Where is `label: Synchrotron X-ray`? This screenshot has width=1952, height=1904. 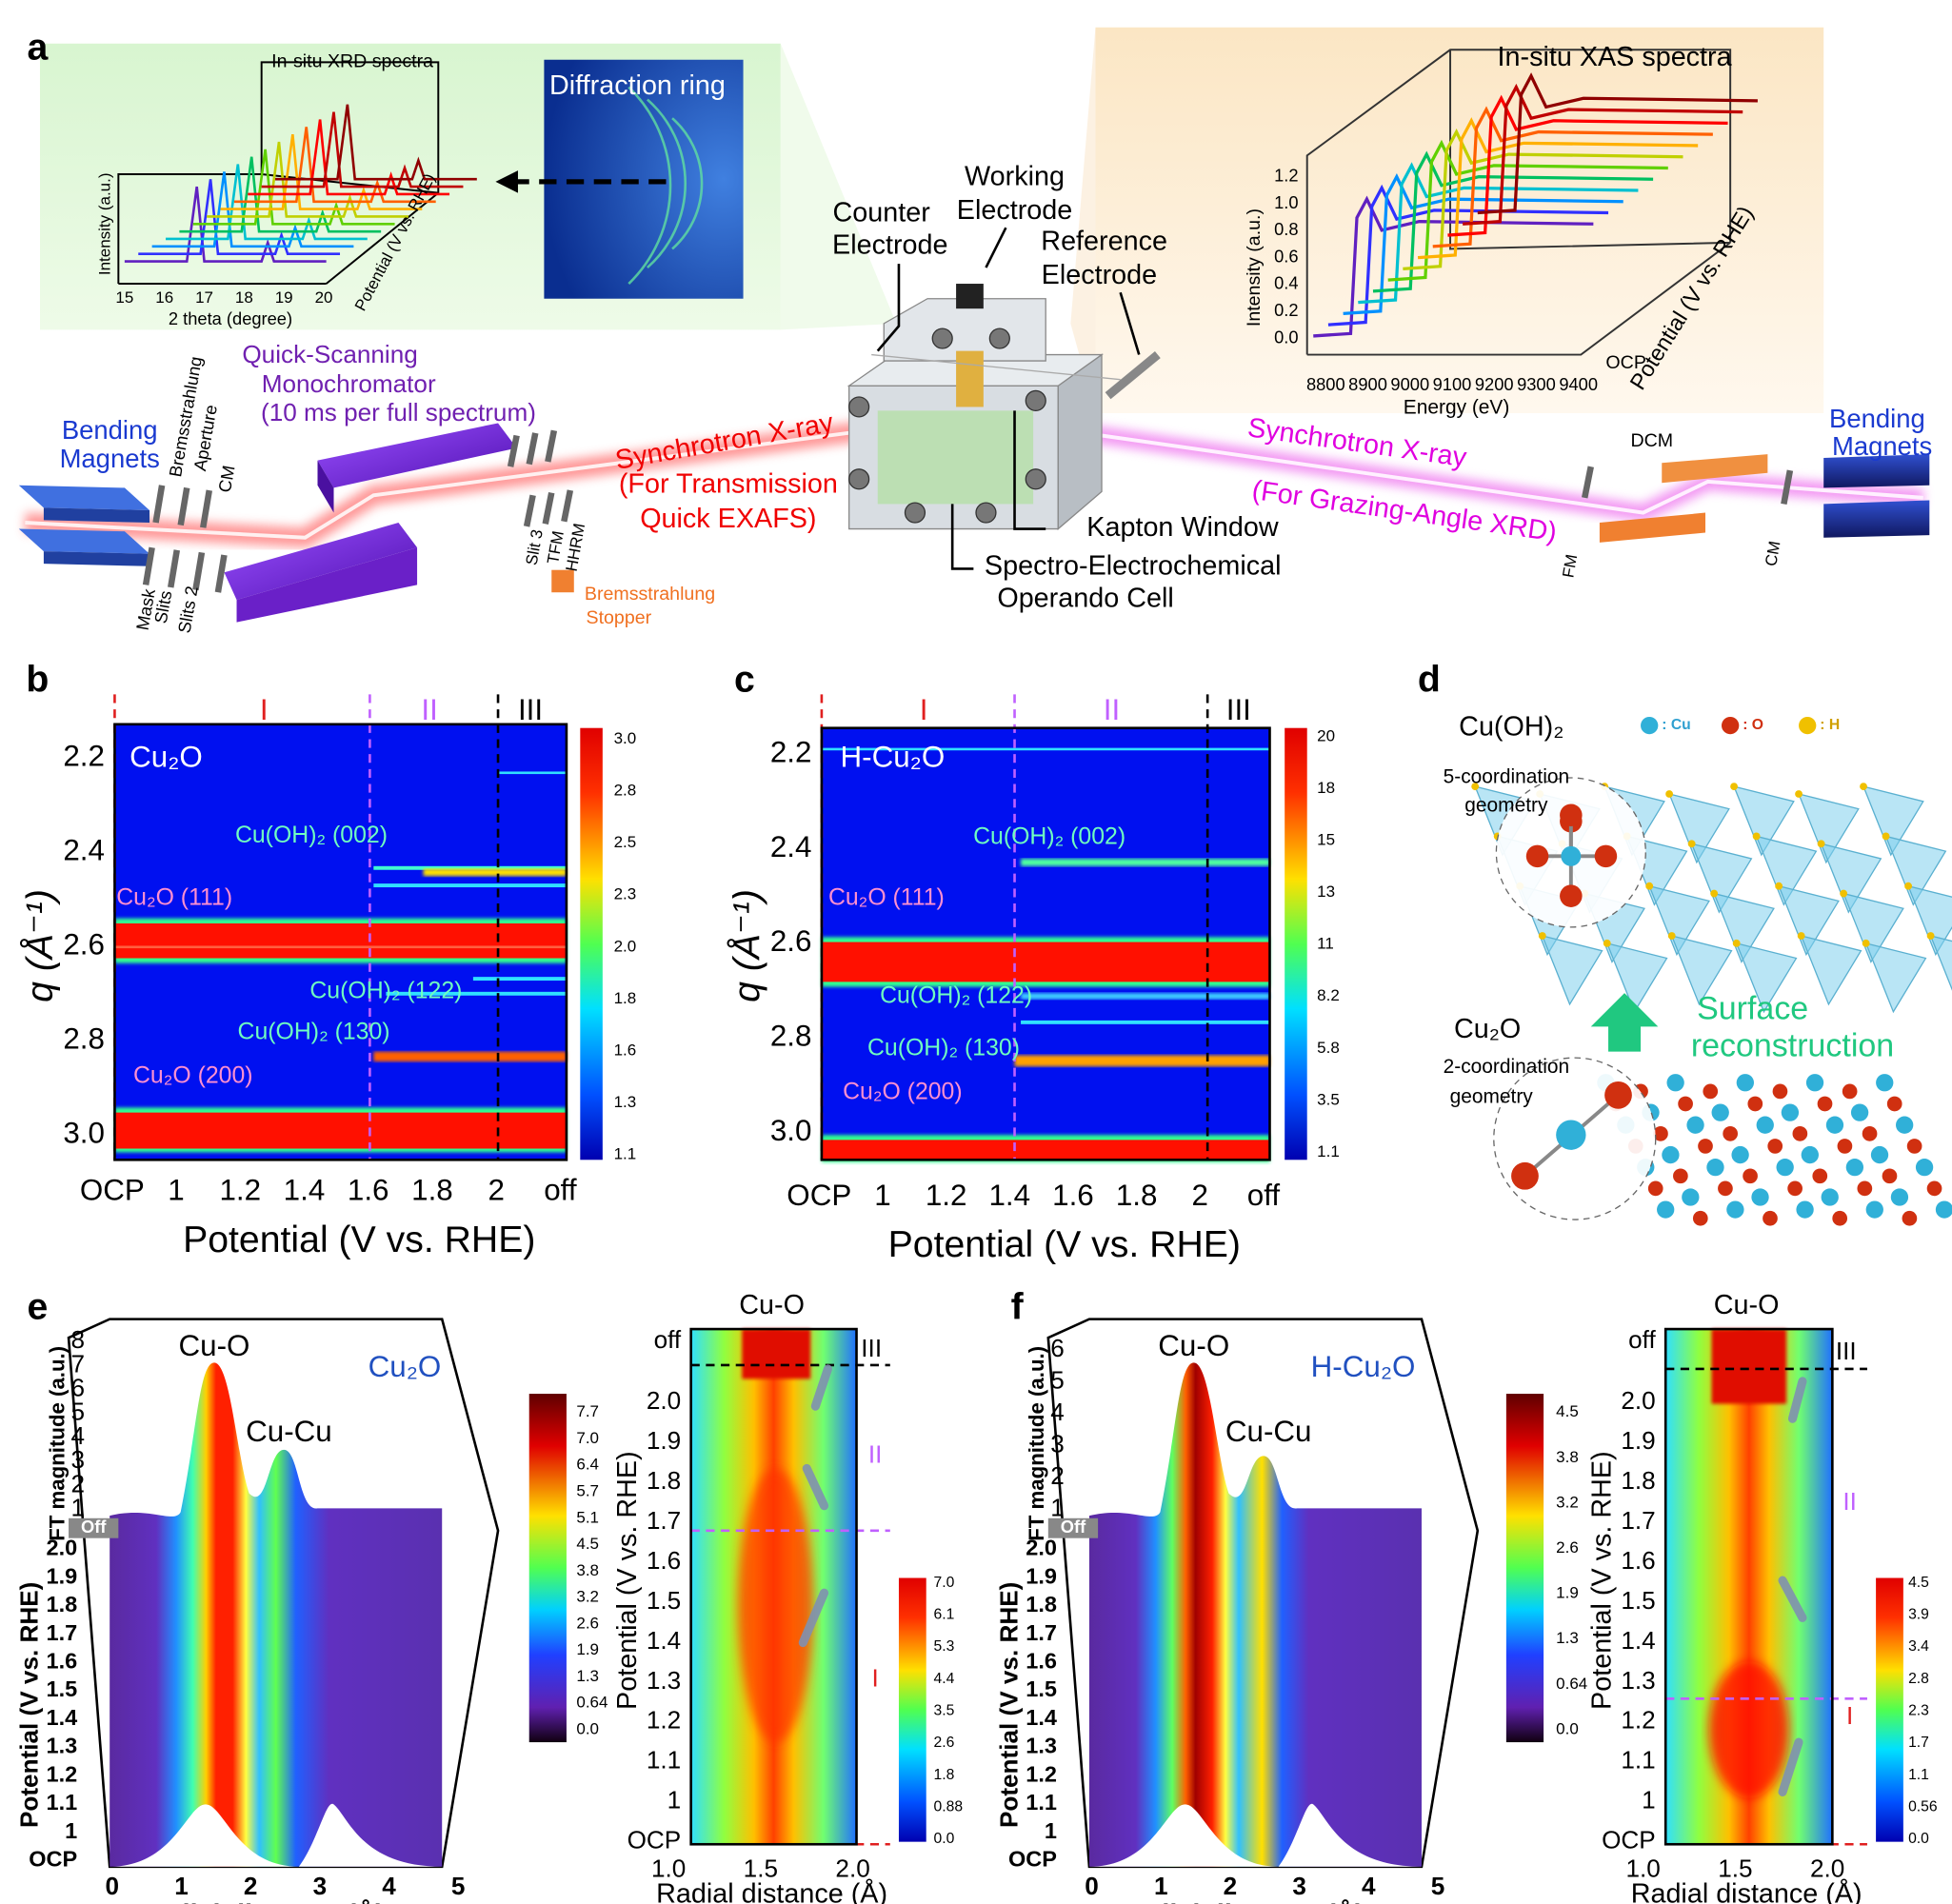 label: Synchrotron X-ray is located at coordinates (724, 441).